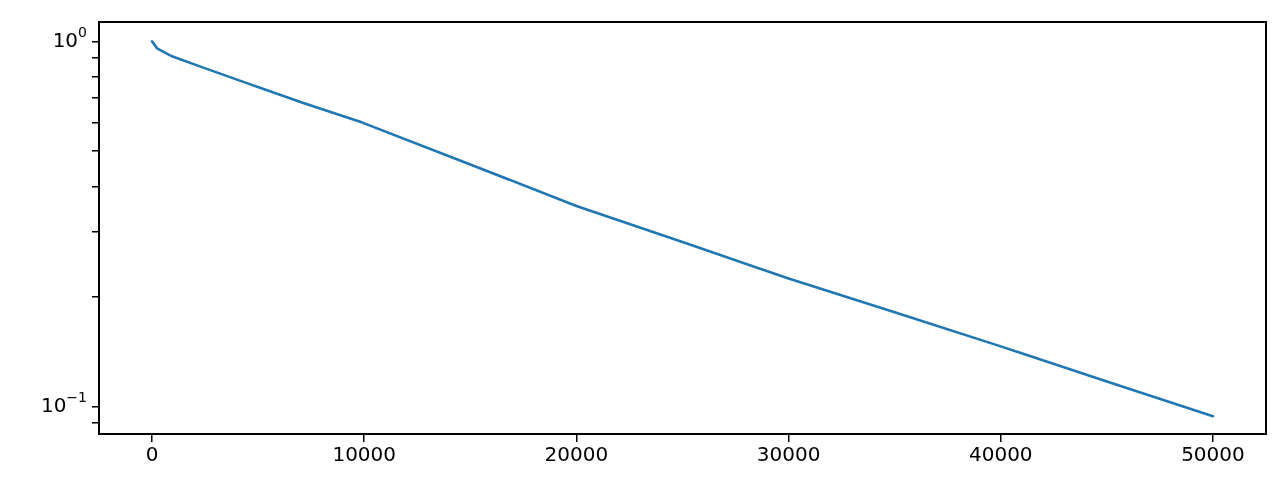  Describe the element at coordinates (788, 454) in the screenshot. I see `x-tick-label: 30000` at that location.